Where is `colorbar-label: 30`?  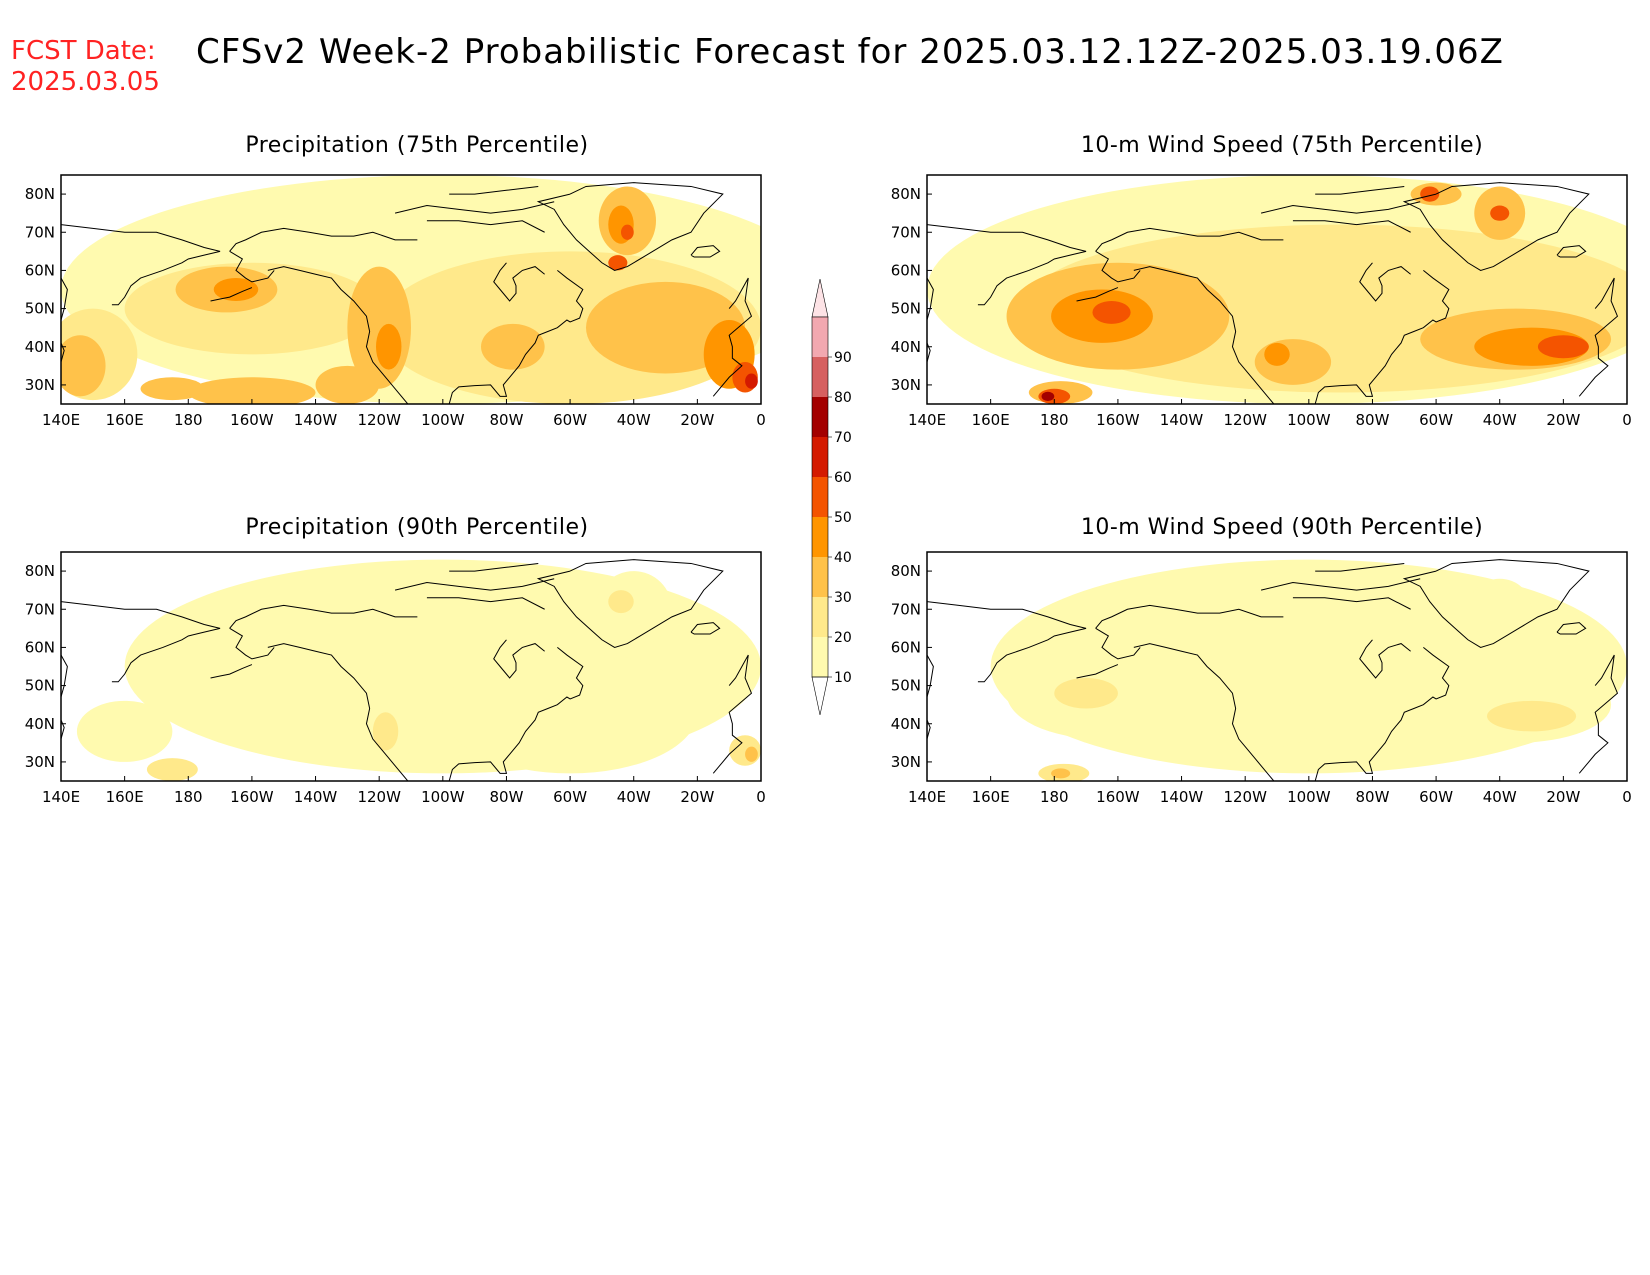
colorbar-label: 30 is located at coordinates (843, 598).